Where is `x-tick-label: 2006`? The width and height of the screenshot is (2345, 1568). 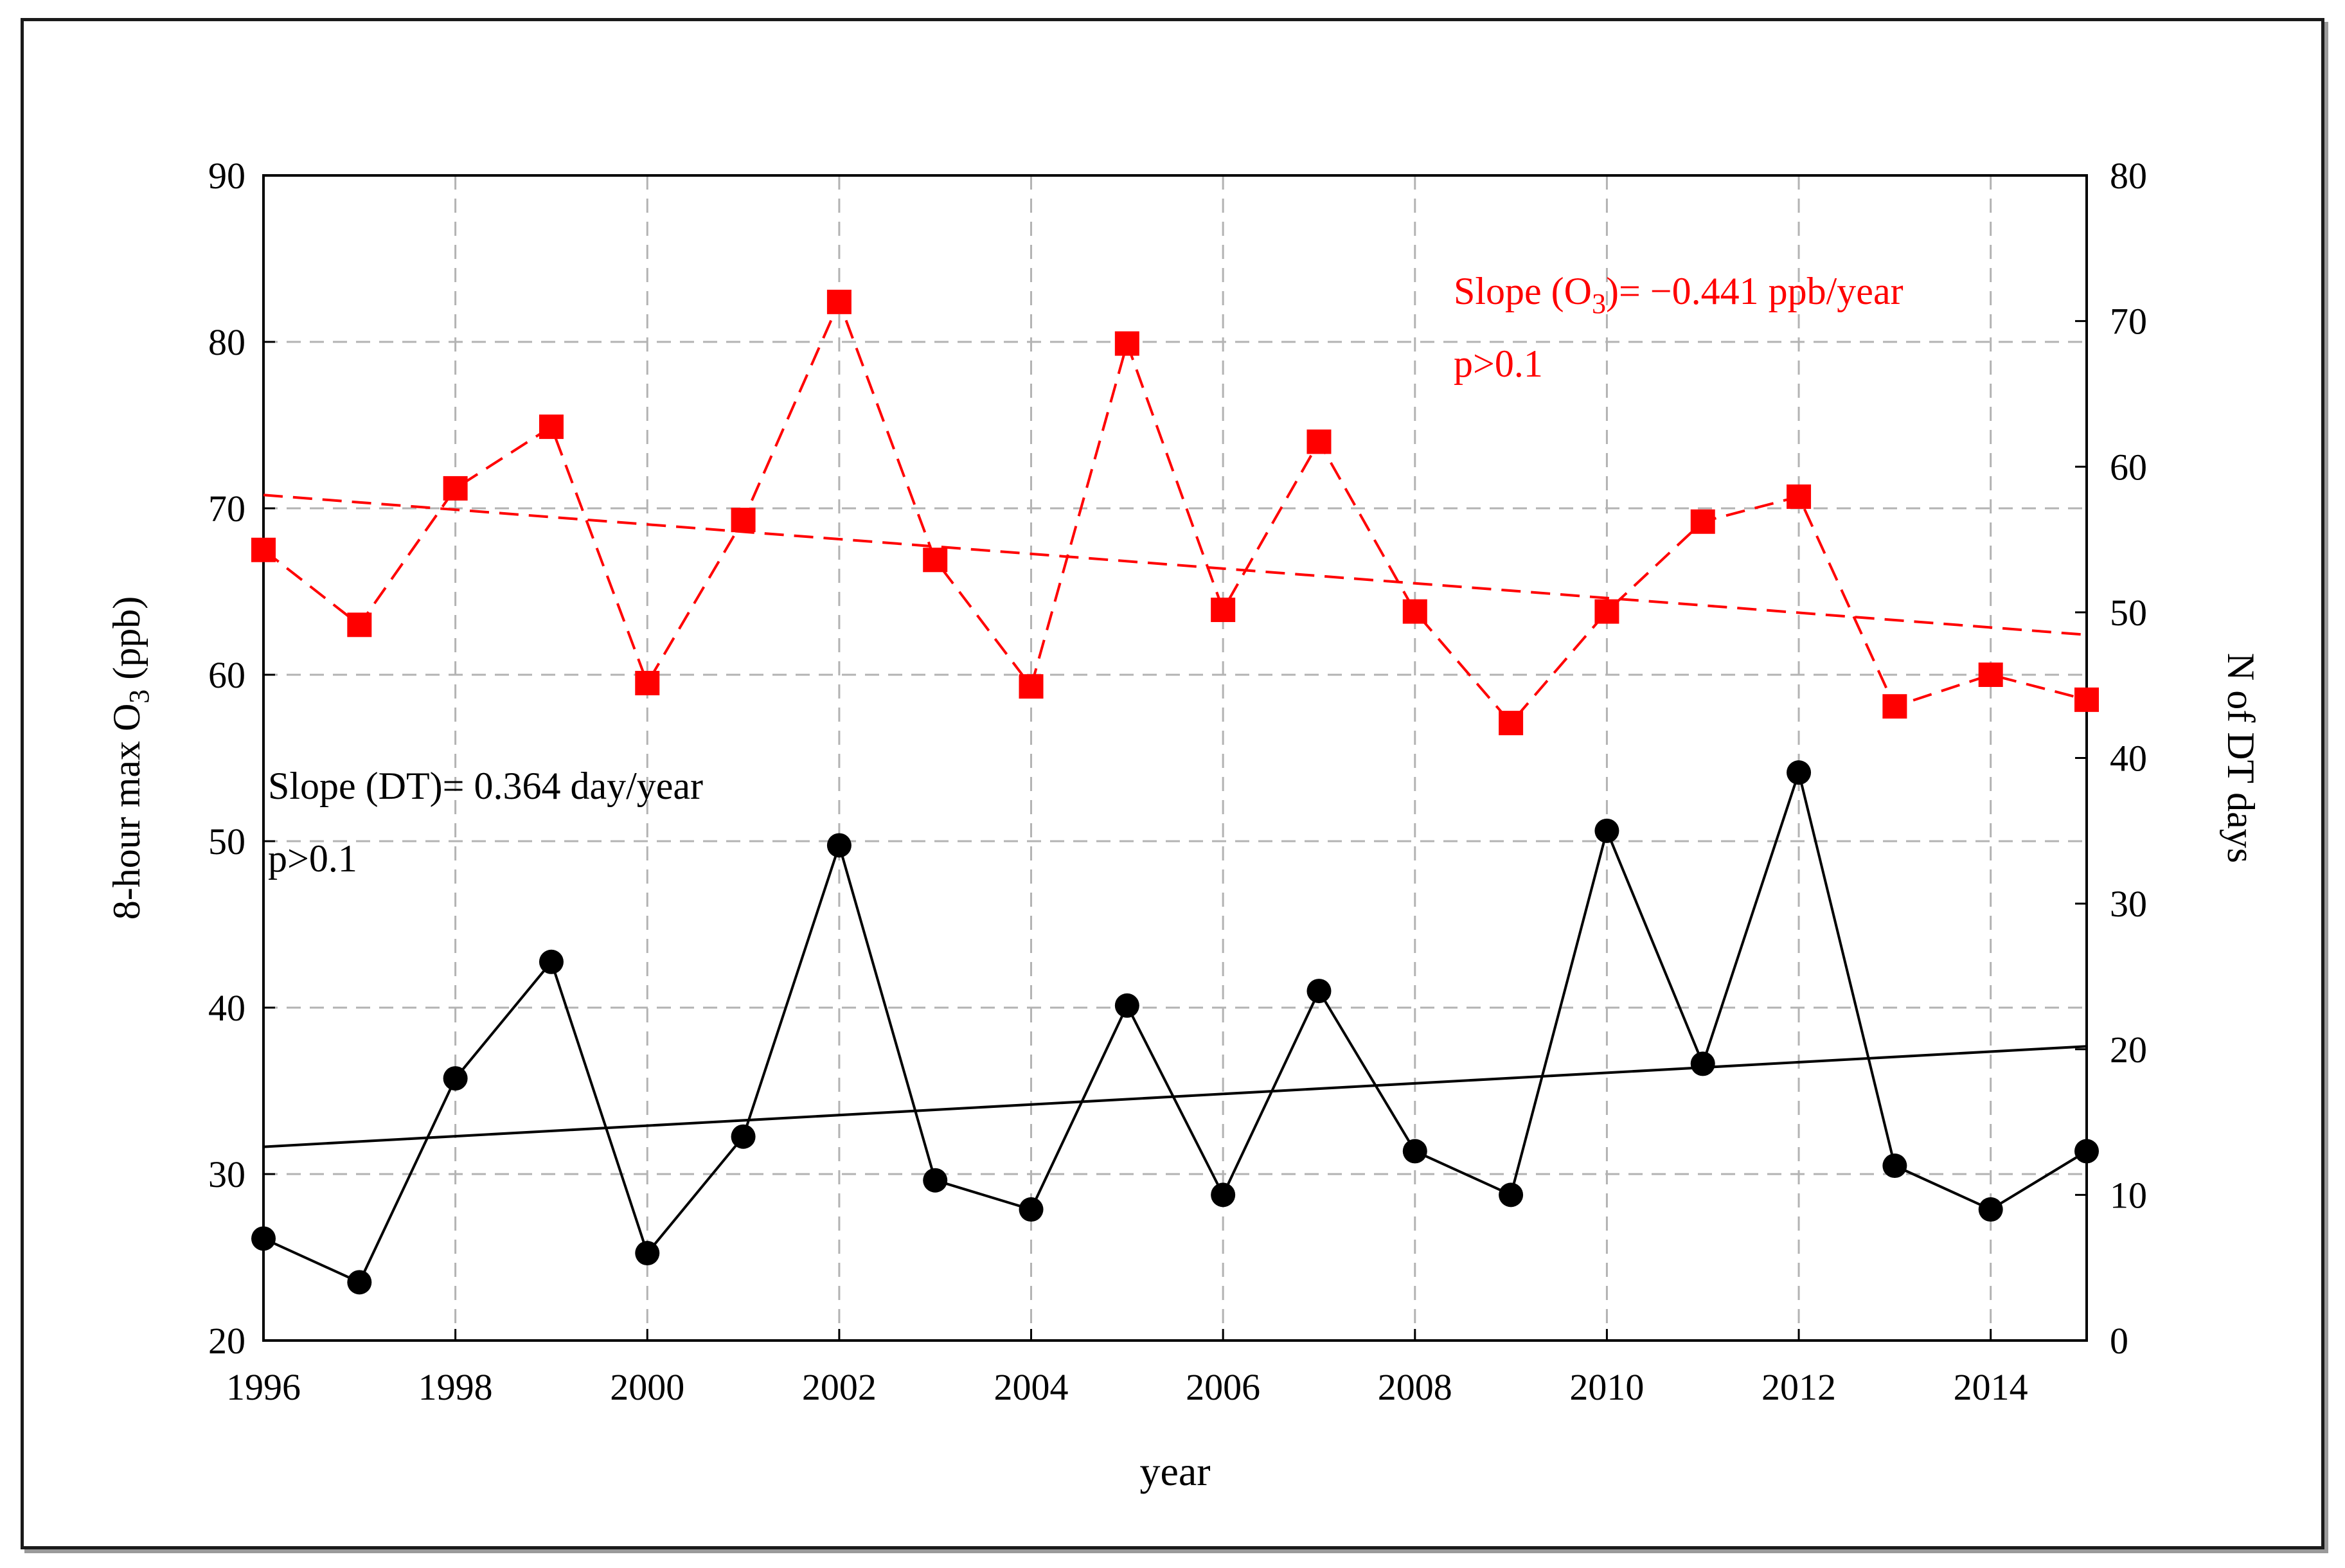
x-tick-label: 2006 is located at coordinates (1223, 1387).